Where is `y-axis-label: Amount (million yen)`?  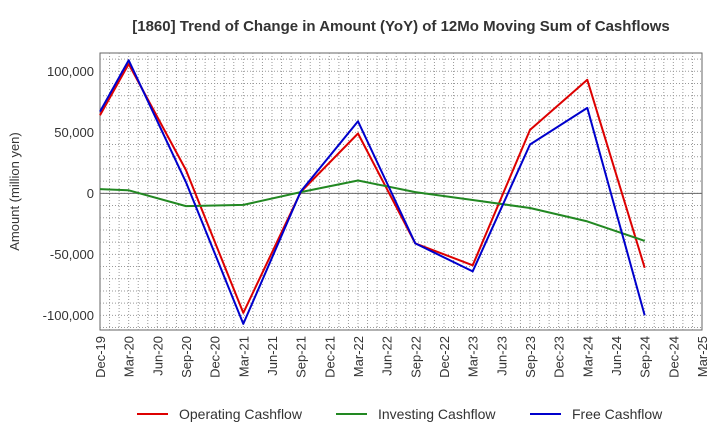 y-axis-label: Amount (million yen) is located at coordinates (14, 191).